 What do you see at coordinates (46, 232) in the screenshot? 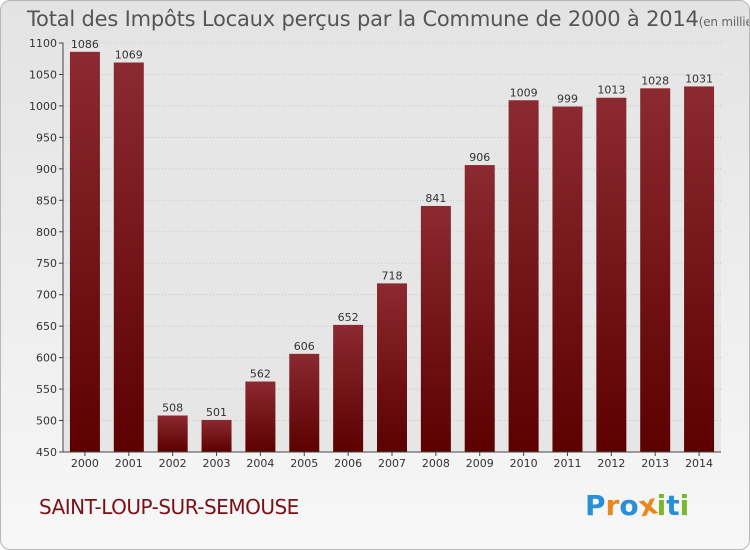
I see `y-tick-label: 800` at bounding box center [46, 232].